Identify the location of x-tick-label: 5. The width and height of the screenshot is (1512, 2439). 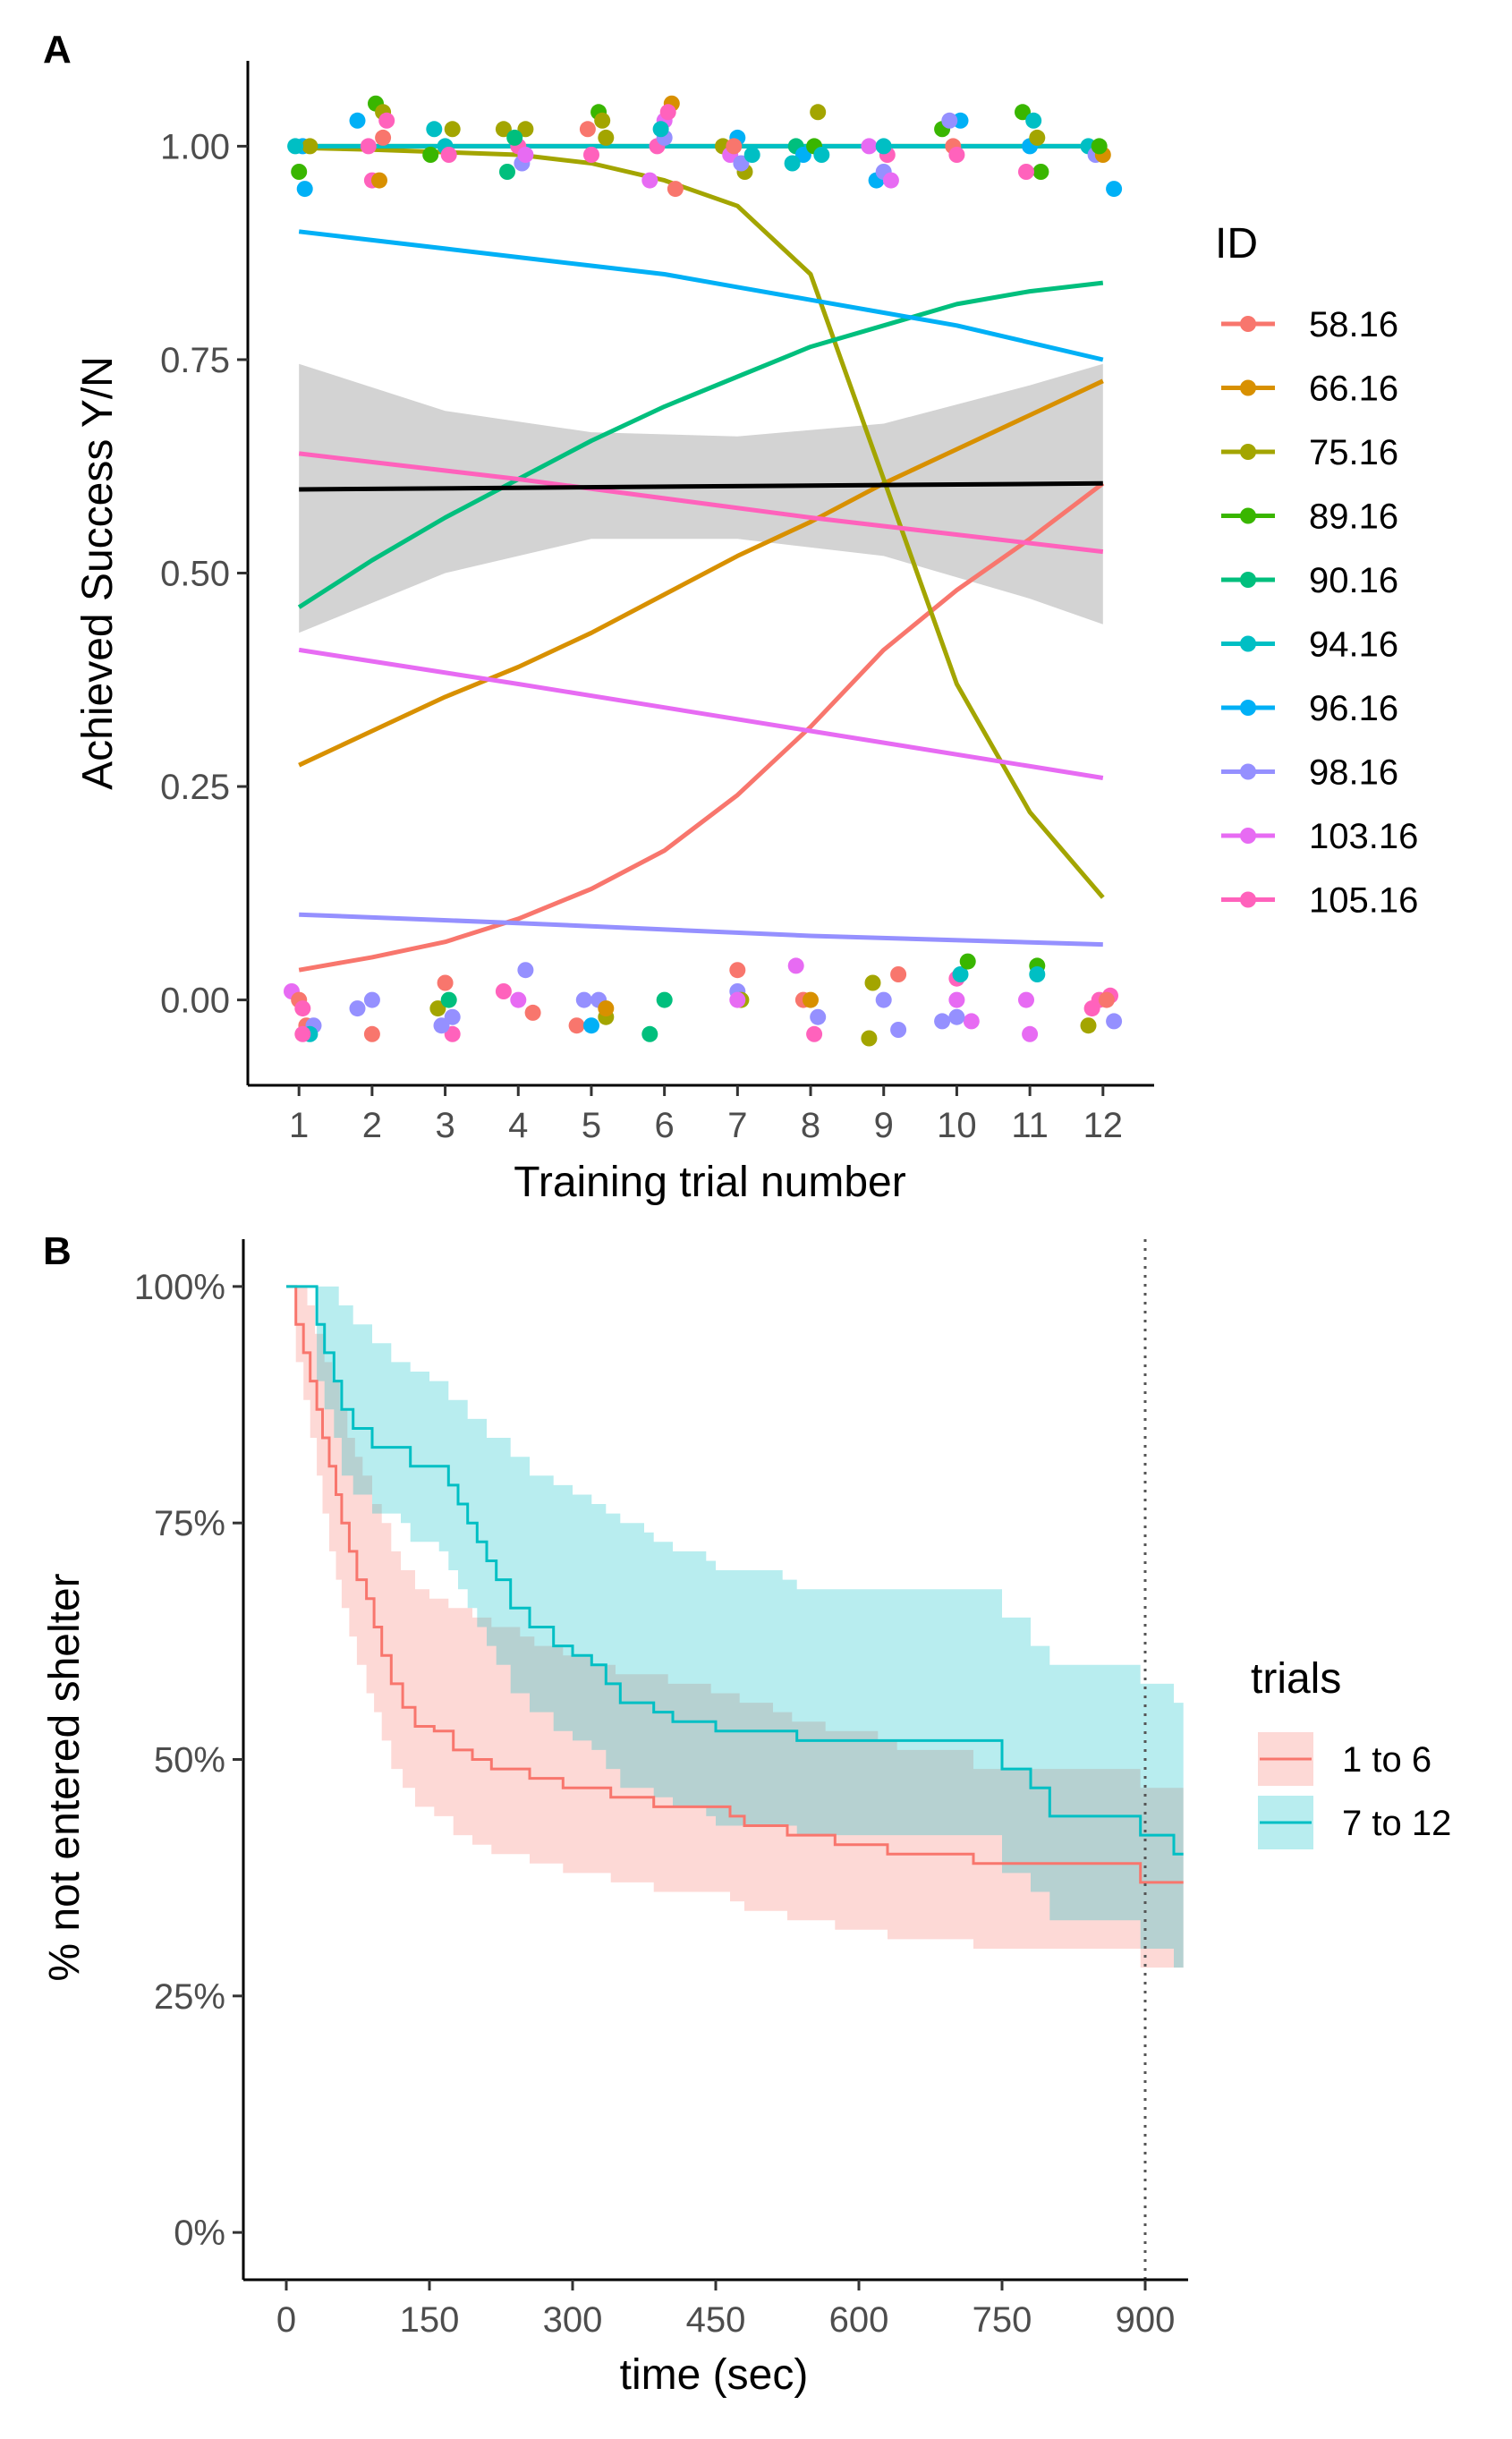
(591, 1125).